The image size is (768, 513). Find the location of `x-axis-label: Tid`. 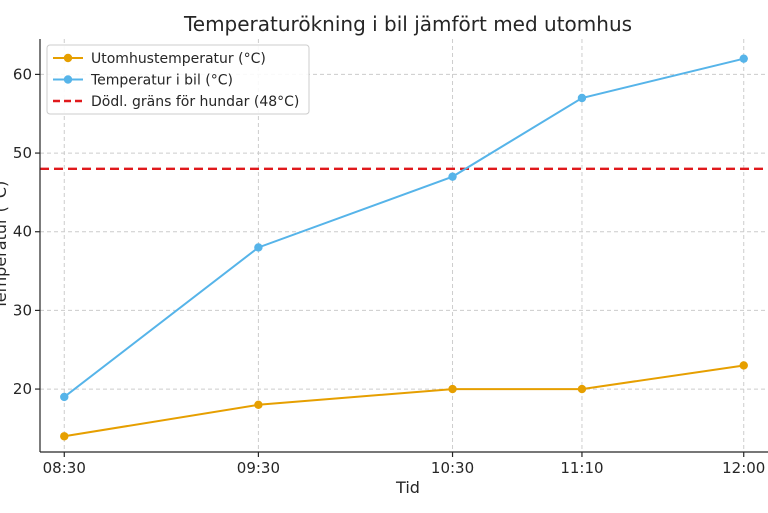

x-axis-label: Tid is located at coordinates (407, 487).